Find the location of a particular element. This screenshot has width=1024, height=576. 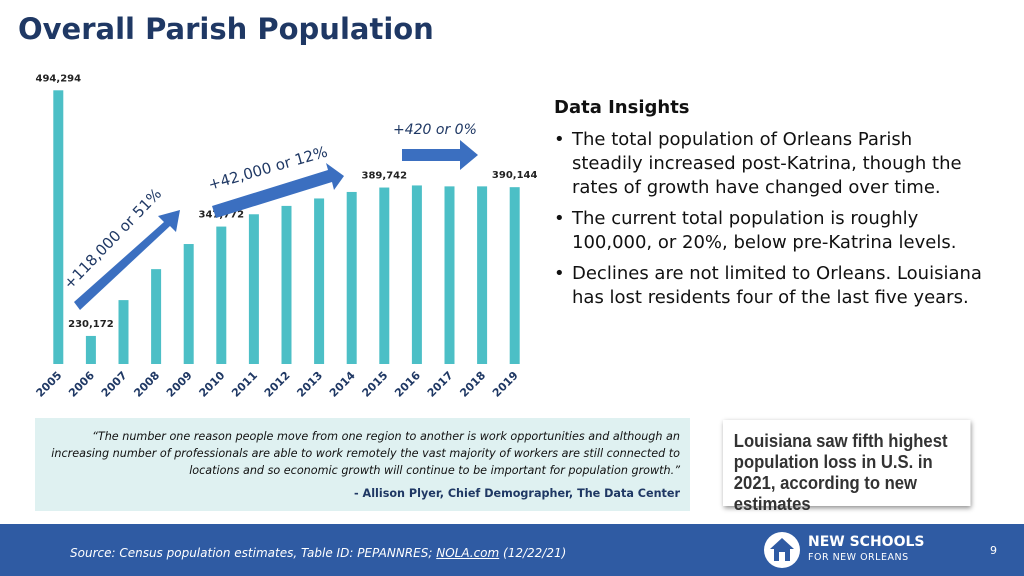

value-label: 494,294 is located at coordinates (59, 78).